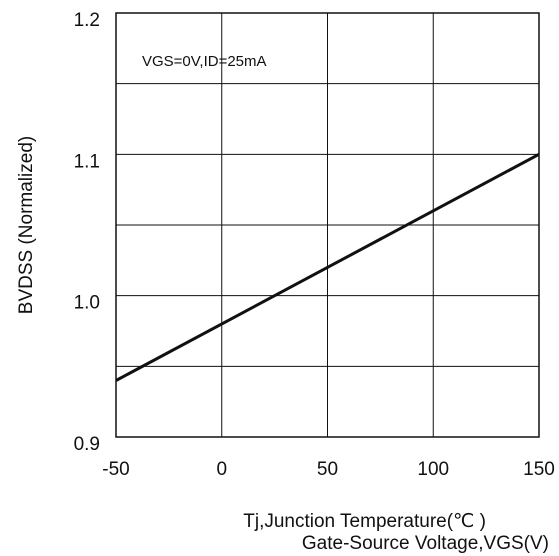 This screenshot has height=556, width=559. Describe the element at coordinates (204, 61) in the screenshot. I see `condition-annotation: VGS=0V,ID=25mA` at that location.